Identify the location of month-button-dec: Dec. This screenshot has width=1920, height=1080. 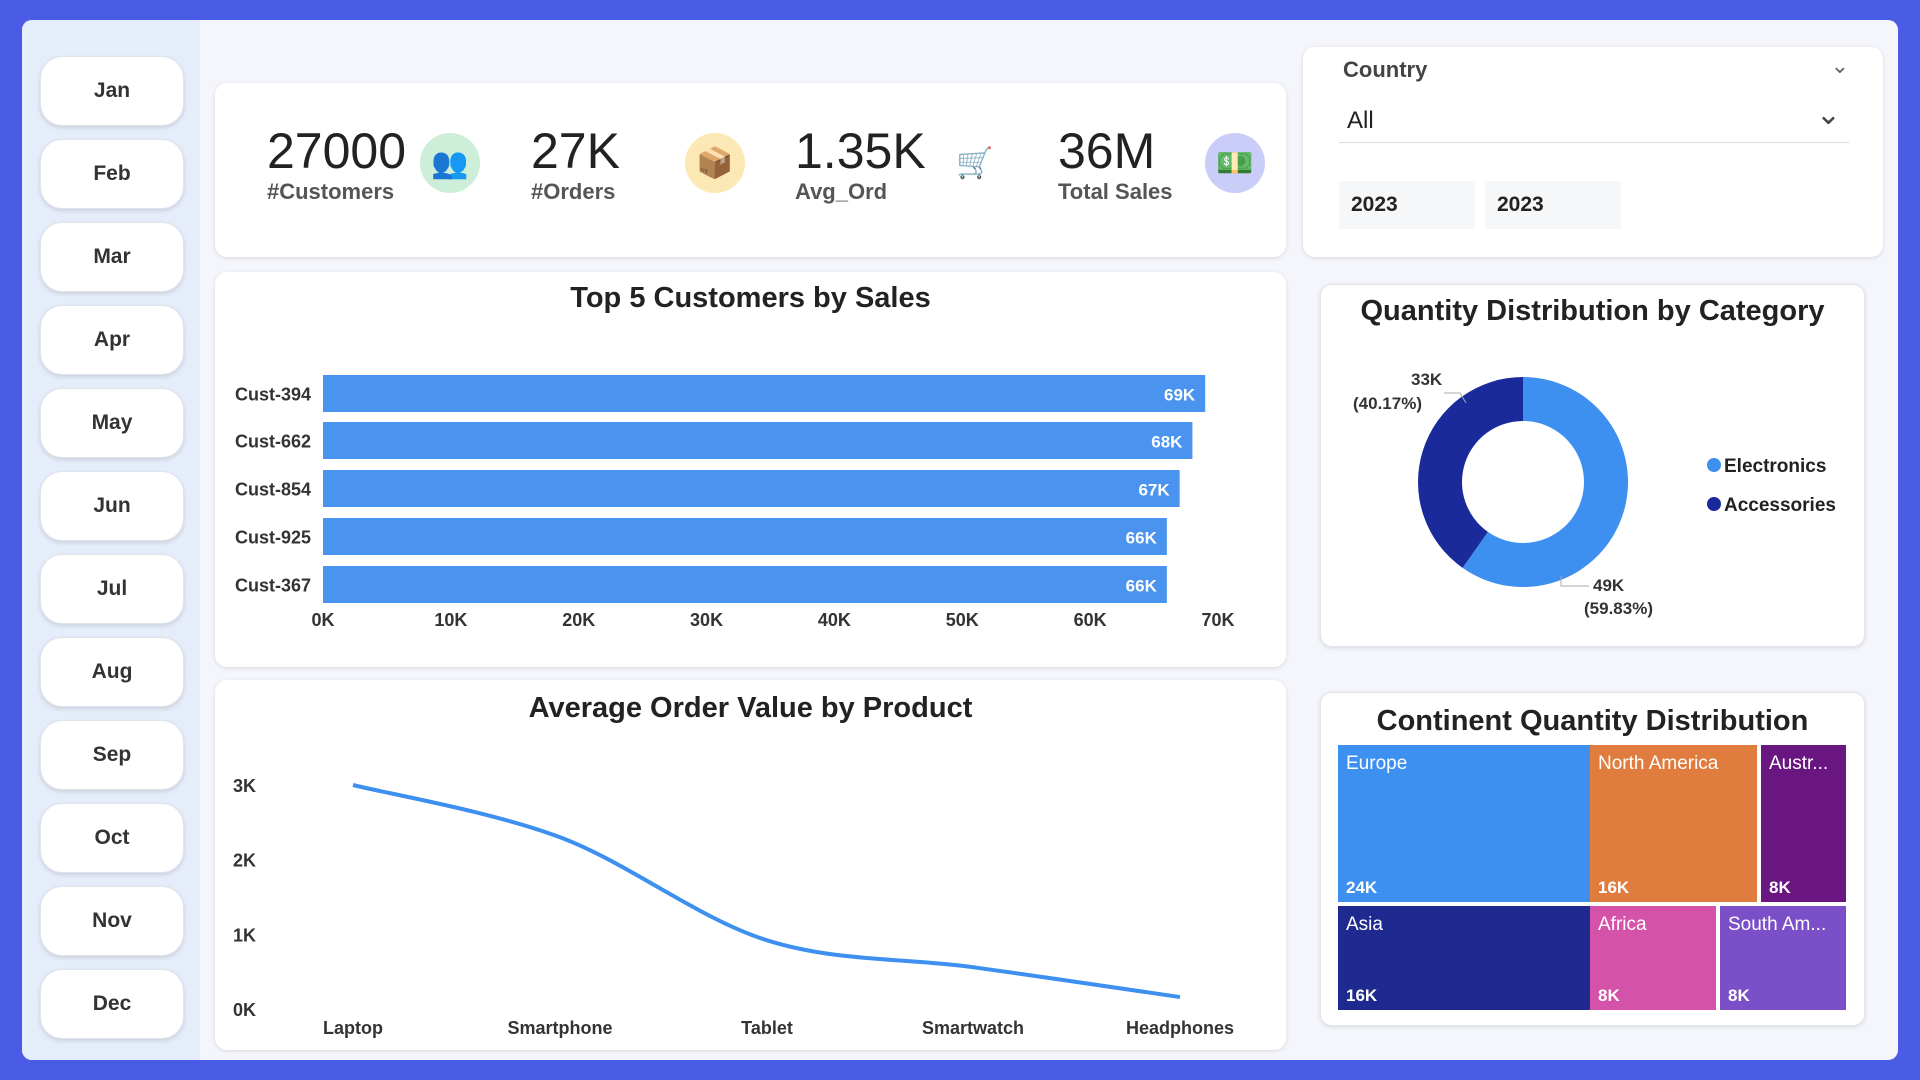
(112, 1004).